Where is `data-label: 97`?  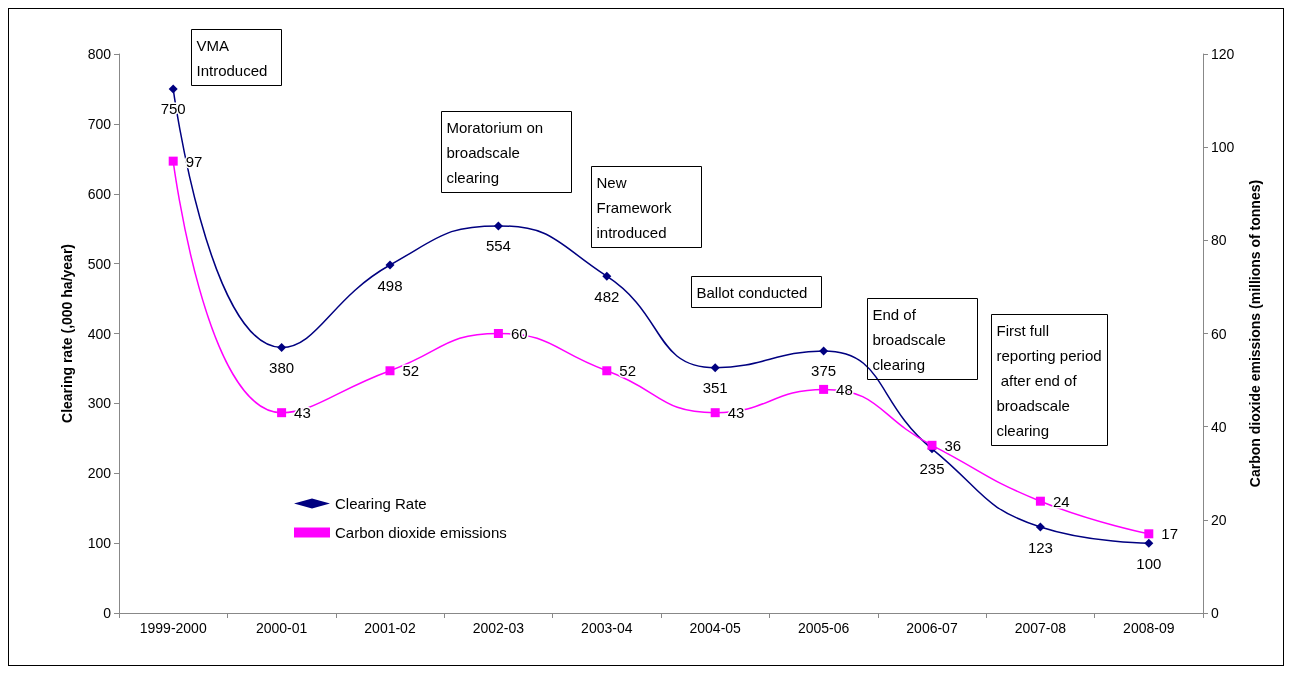 data-label: 97 is located at coordinates (194, 161).